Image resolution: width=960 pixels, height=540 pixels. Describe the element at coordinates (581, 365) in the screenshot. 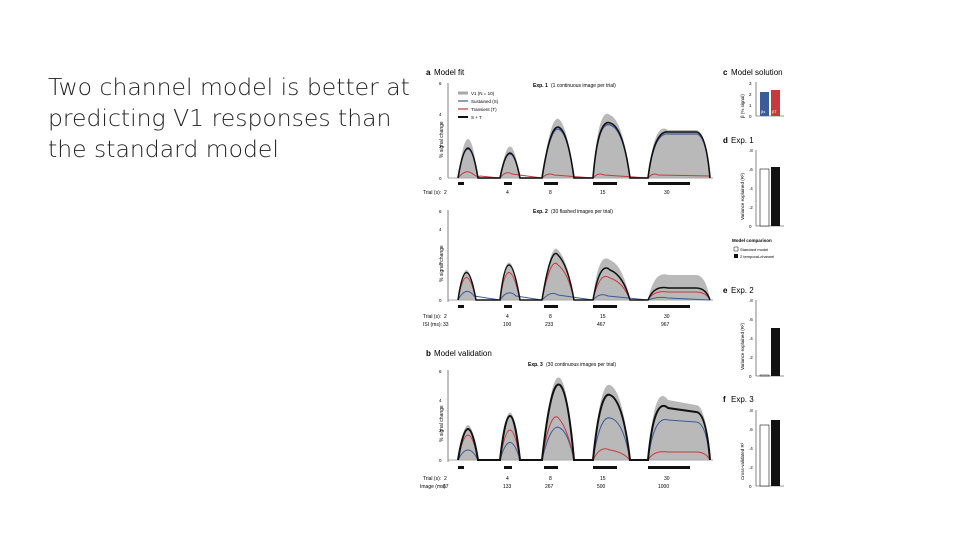

I see `exp3-title-rest: (30 continuous images per trial)` at that location.